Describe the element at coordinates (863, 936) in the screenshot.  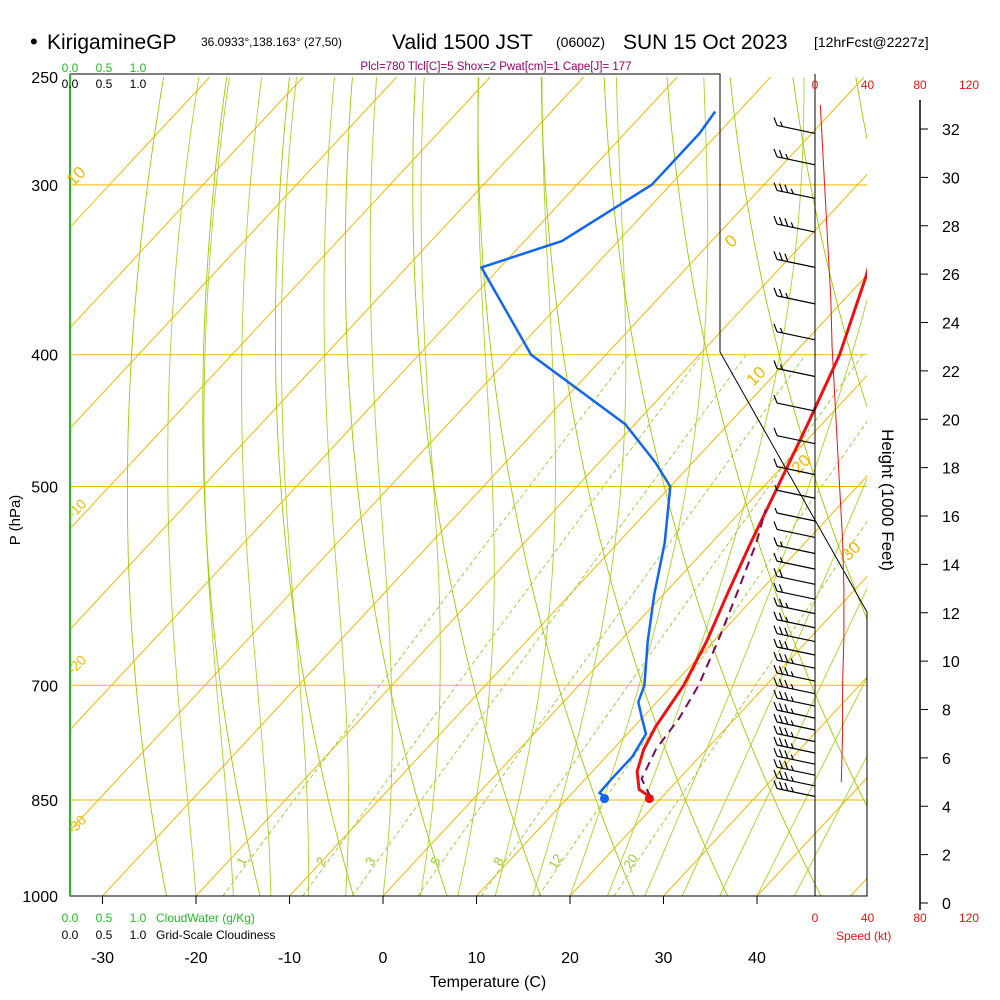
I see `speed-axis-title: Speed (kt)` at that location.